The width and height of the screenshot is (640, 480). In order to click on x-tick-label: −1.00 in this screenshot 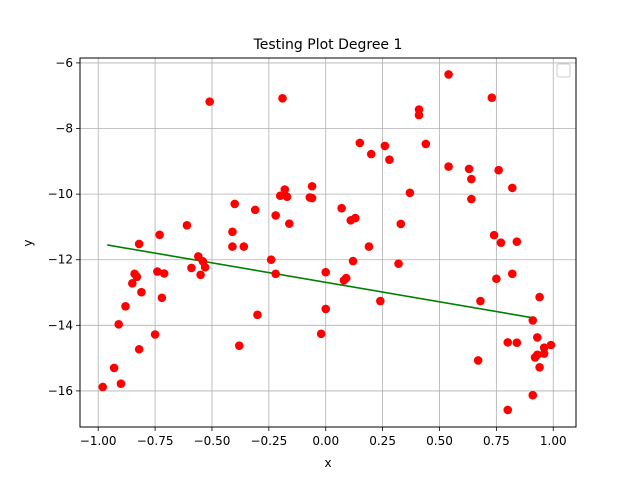, I will do `click(98, 441)`.